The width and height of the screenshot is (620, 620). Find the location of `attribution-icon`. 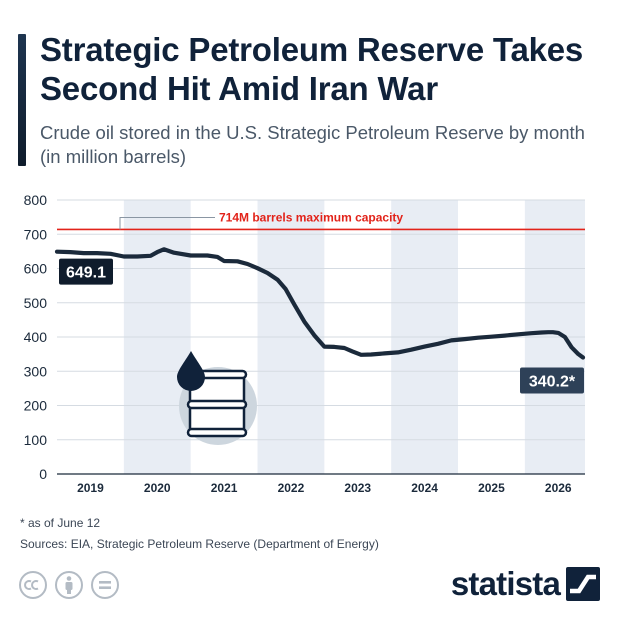

attribution-icon is located at coordinates (69, 585).